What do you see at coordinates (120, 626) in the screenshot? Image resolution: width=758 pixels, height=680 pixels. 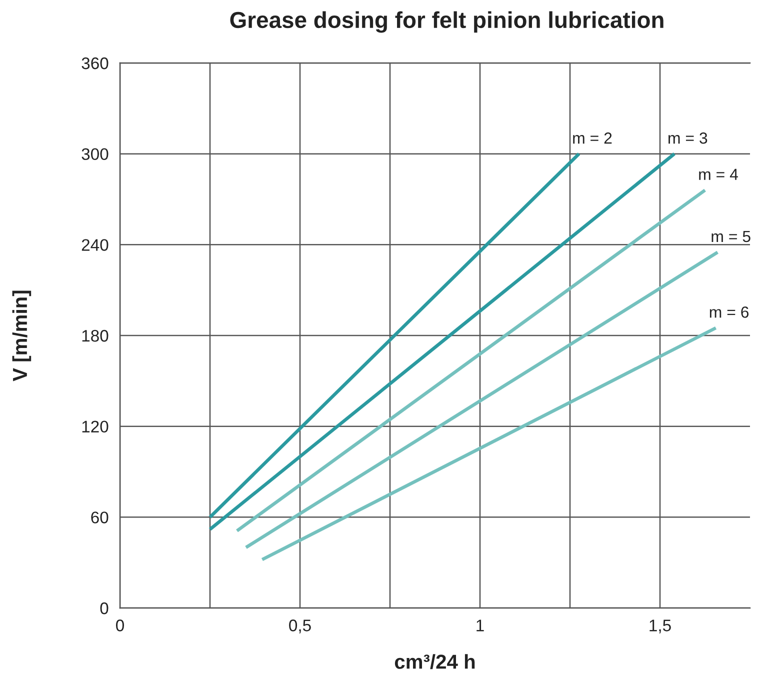 I see `x-tick-label: 0` at bounding box center [120, 626].